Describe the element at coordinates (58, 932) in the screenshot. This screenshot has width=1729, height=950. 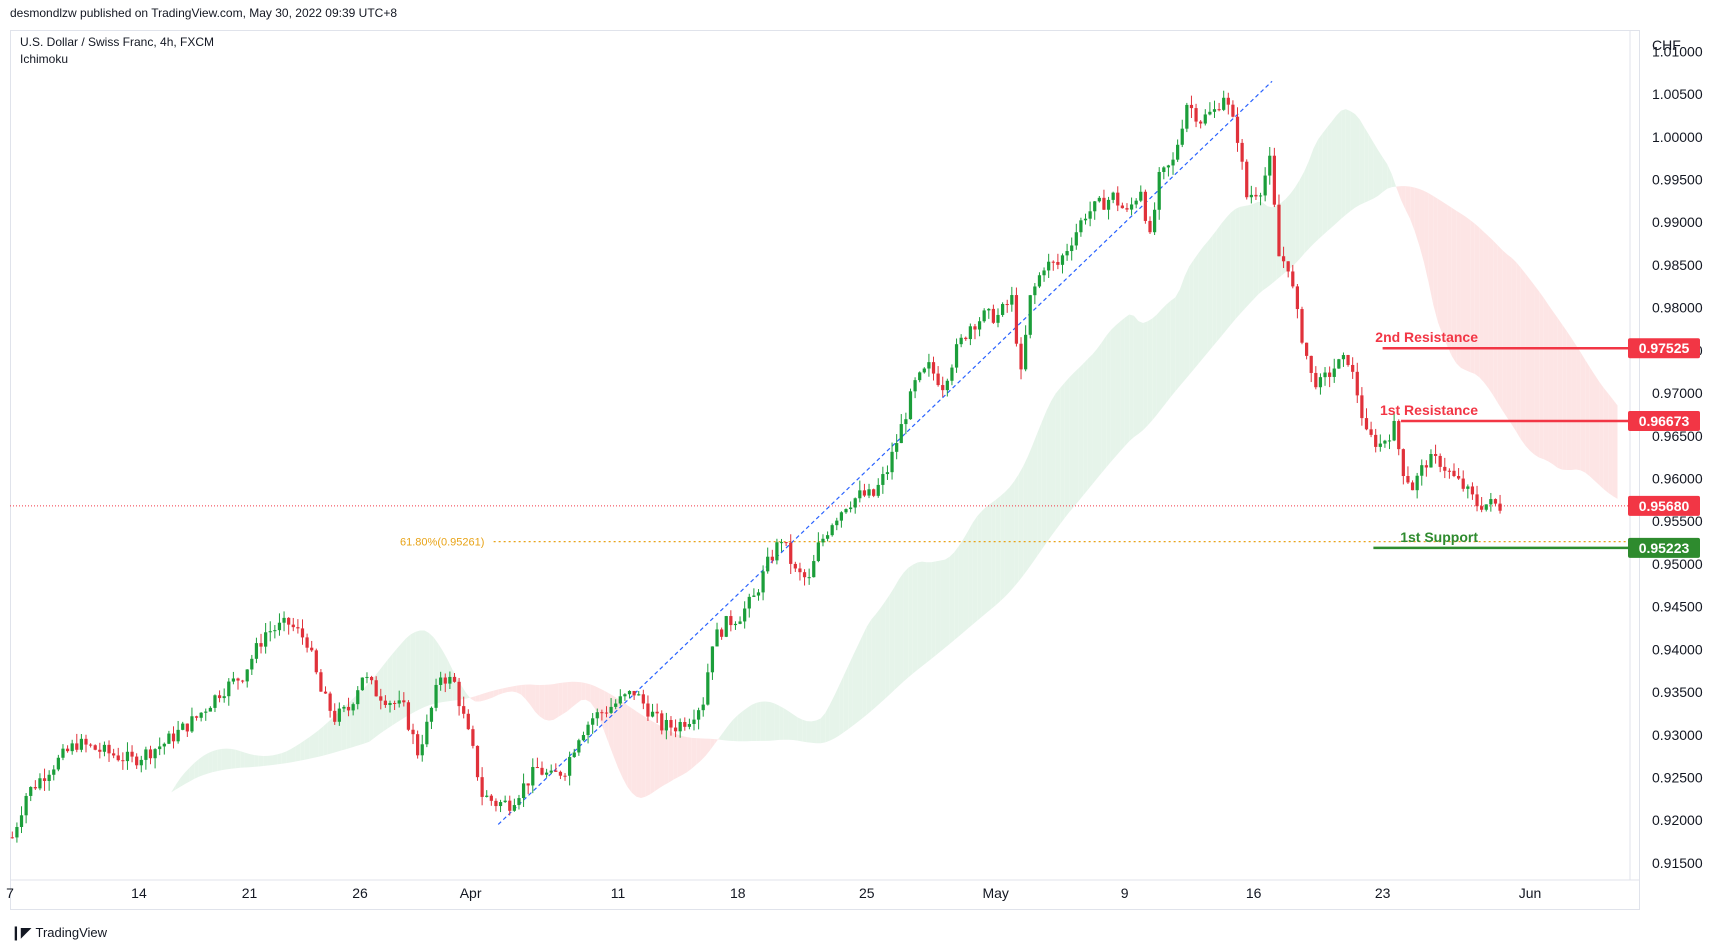
I see `tradingview-brand: ❙◤ TradingView` at that location.